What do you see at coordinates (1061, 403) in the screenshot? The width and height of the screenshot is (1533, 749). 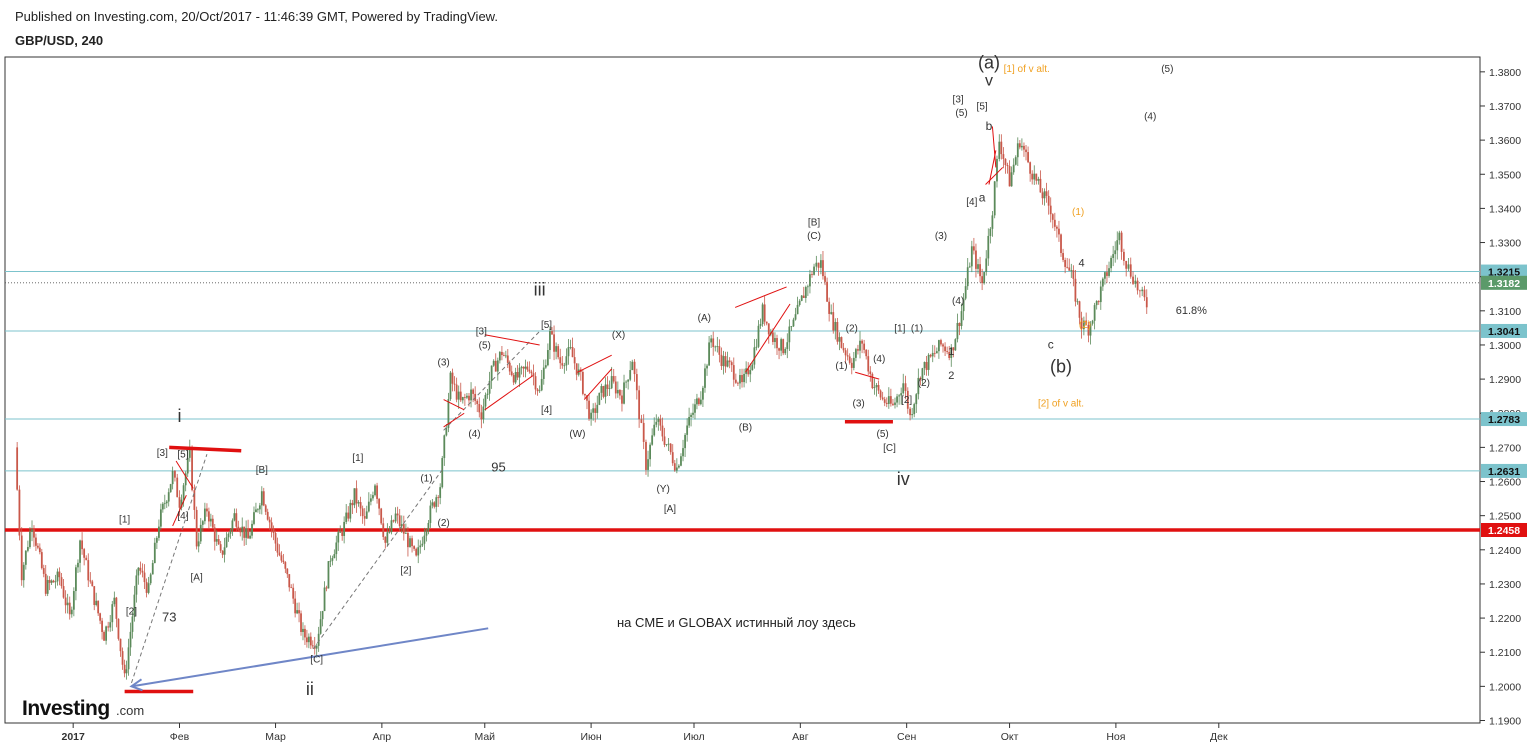 I see `alt-wave-label: [2] of v alt.` at bounding box center [1061, 403].